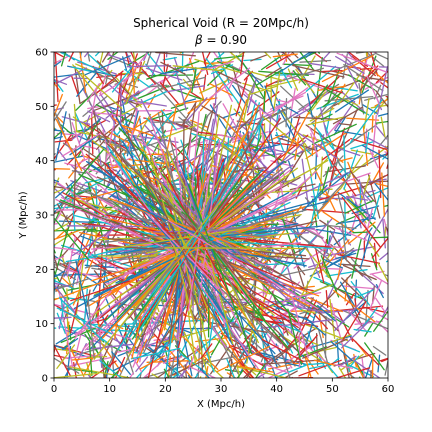  What do you see at coordinates (220, 40) in the screenshot?
I see `chart-subtitle: β = 0.90` at bounding box center [220, 40].